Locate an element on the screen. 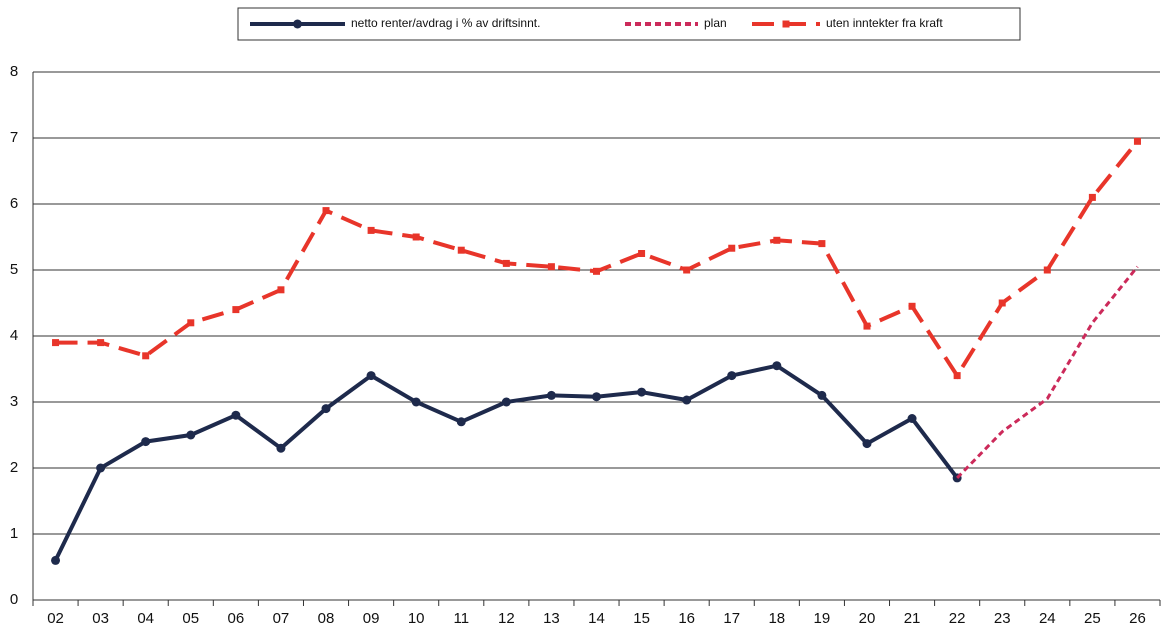 This screenshot has width=1164, height=630. x-tick-label: 07 is located at coordinates (281, 618).